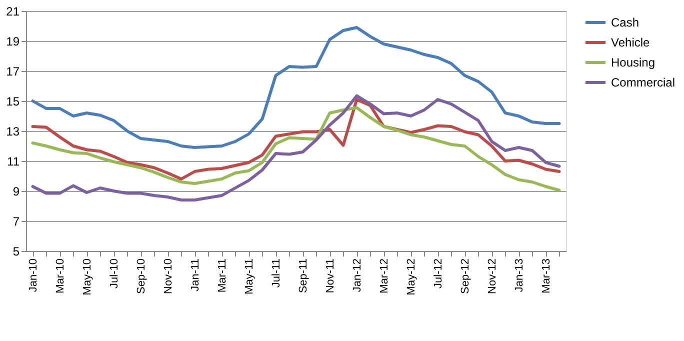  I want to click on y-tick-label: 21, so click(13, 11).